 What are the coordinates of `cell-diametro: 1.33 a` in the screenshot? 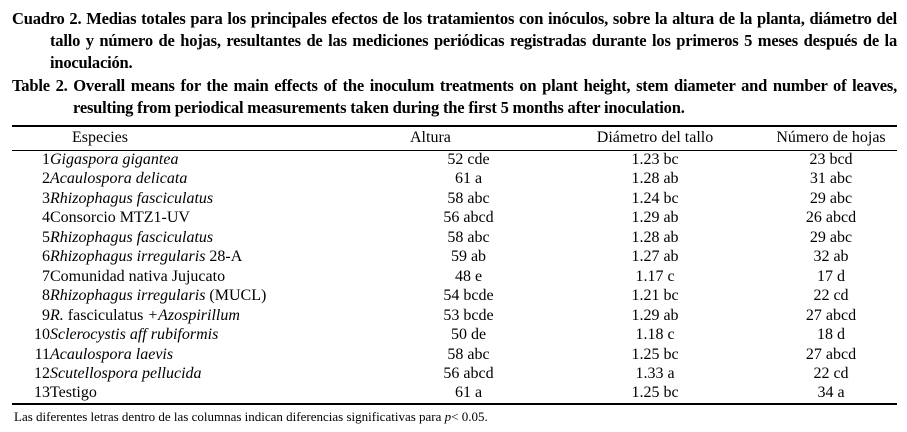 It's located at (655, 374).